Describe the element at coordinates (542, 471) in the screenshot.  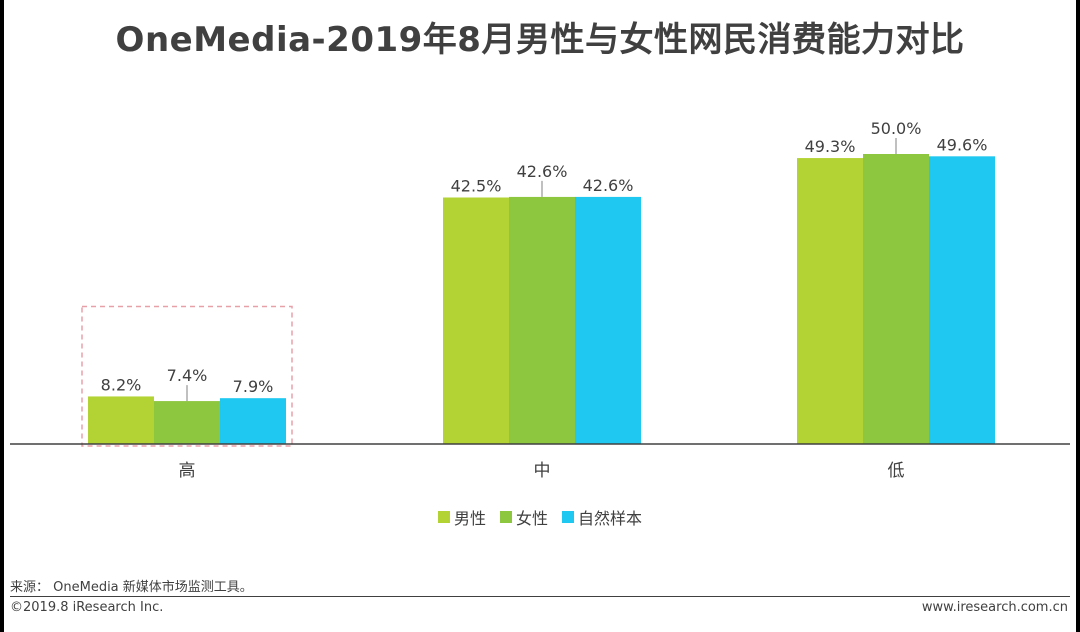
I see `x-tick-label: 中` at that location.